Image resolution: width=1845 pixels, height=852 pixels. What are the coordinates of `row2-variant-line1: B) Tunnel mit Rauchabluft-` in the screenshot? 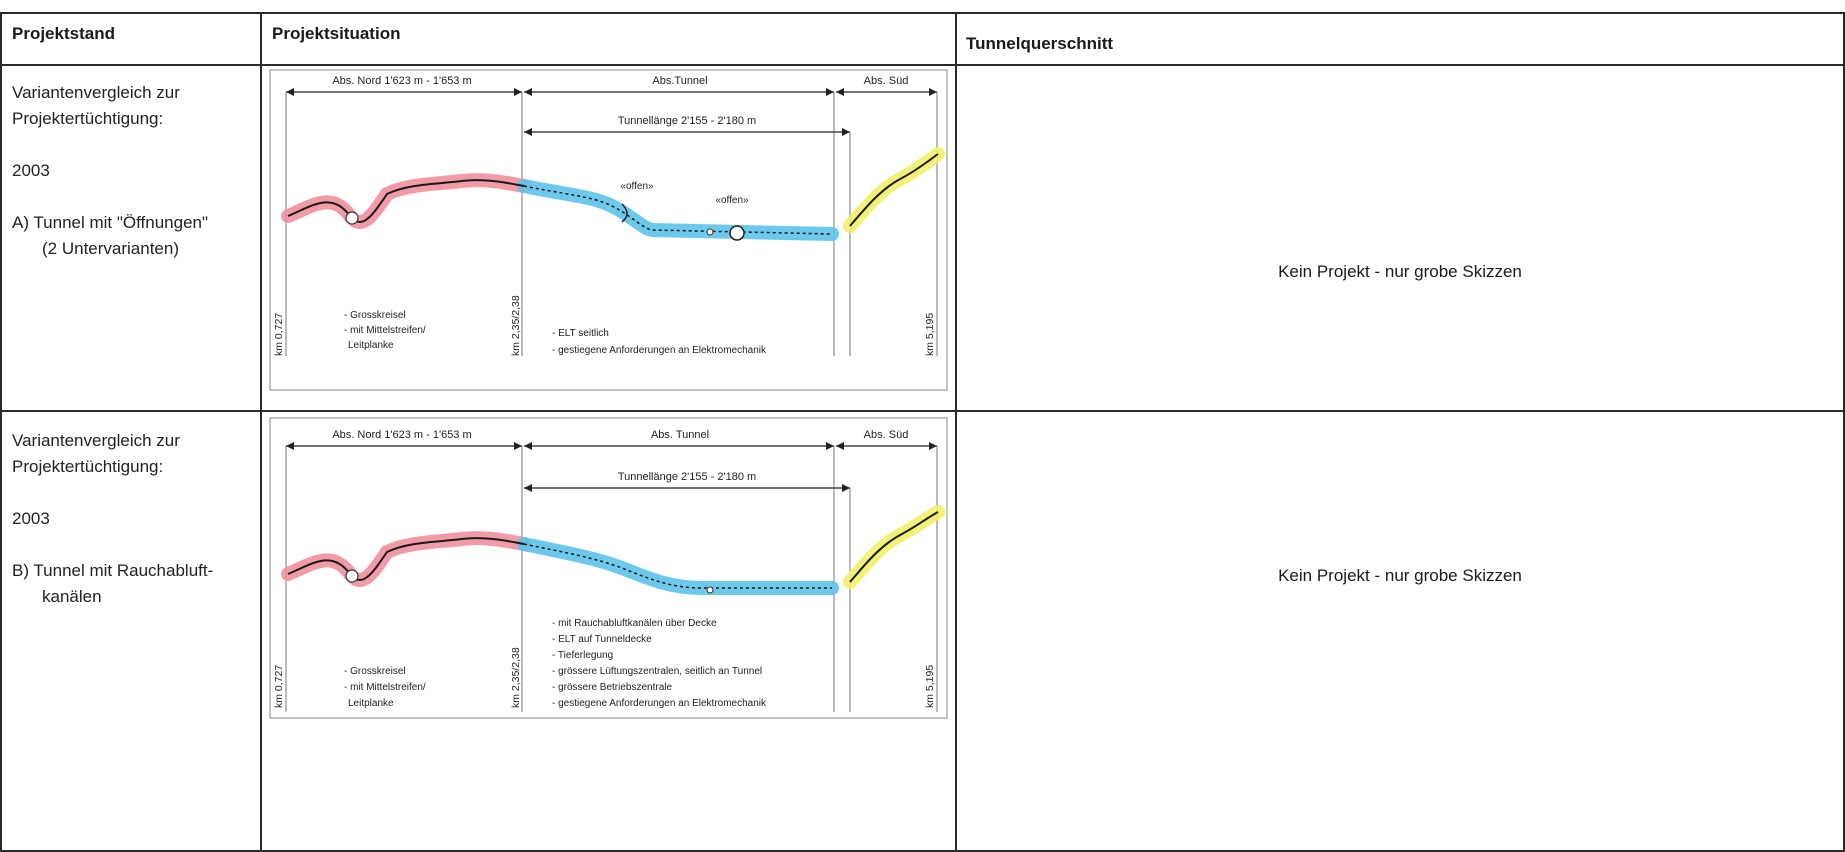 It's located at (113, 570).